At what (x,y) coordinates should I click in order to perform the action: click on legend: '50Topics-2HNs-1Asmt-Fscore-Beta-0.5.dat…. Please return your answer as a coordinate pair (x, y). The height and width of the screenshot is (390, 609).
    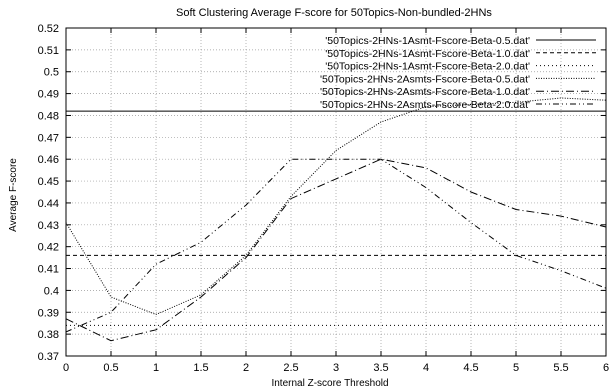
    Looking at the image, I should click on (458, 73).